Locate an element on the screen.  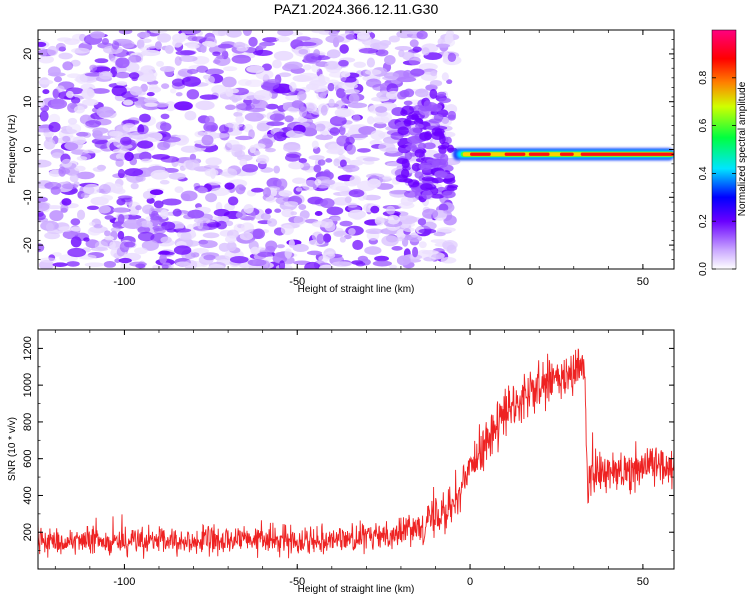
spectrogram-x-label: Height of straight line (km) is located at coordinates (356, 289).